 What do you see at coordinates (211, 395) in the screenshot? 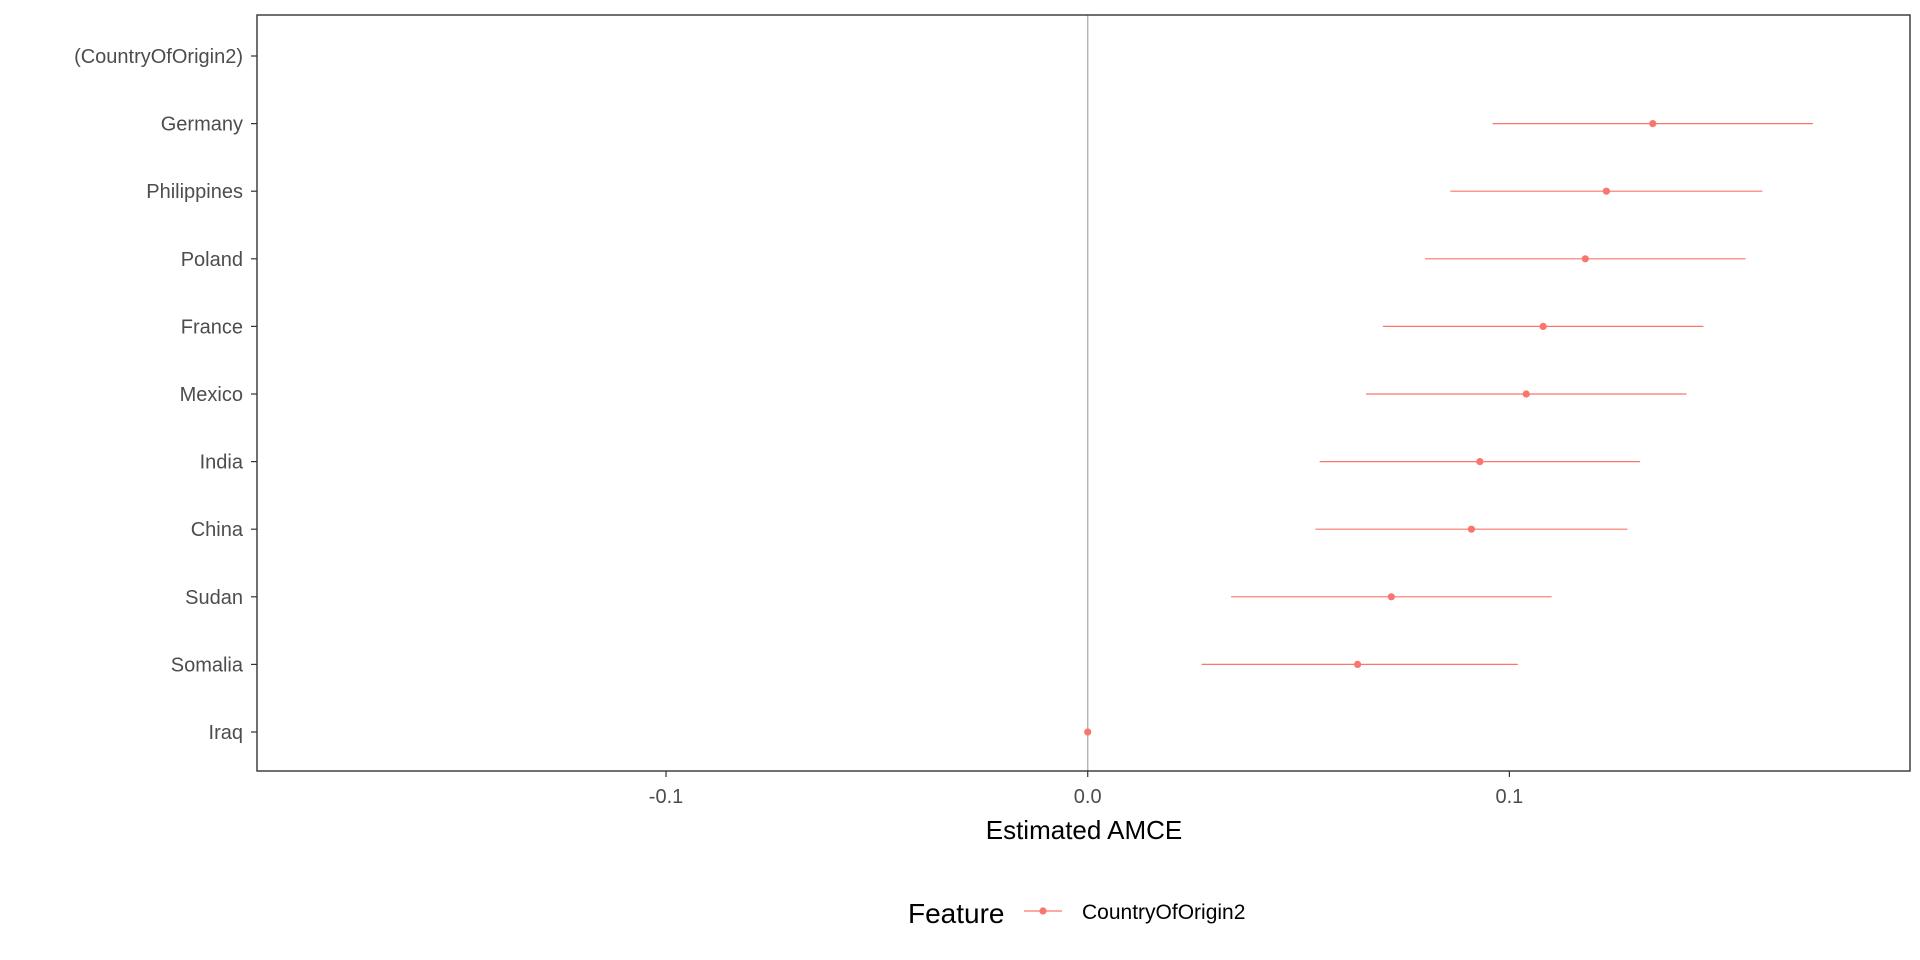
I see `y-tick-label: Mexico` at bounding box center [211, 395].